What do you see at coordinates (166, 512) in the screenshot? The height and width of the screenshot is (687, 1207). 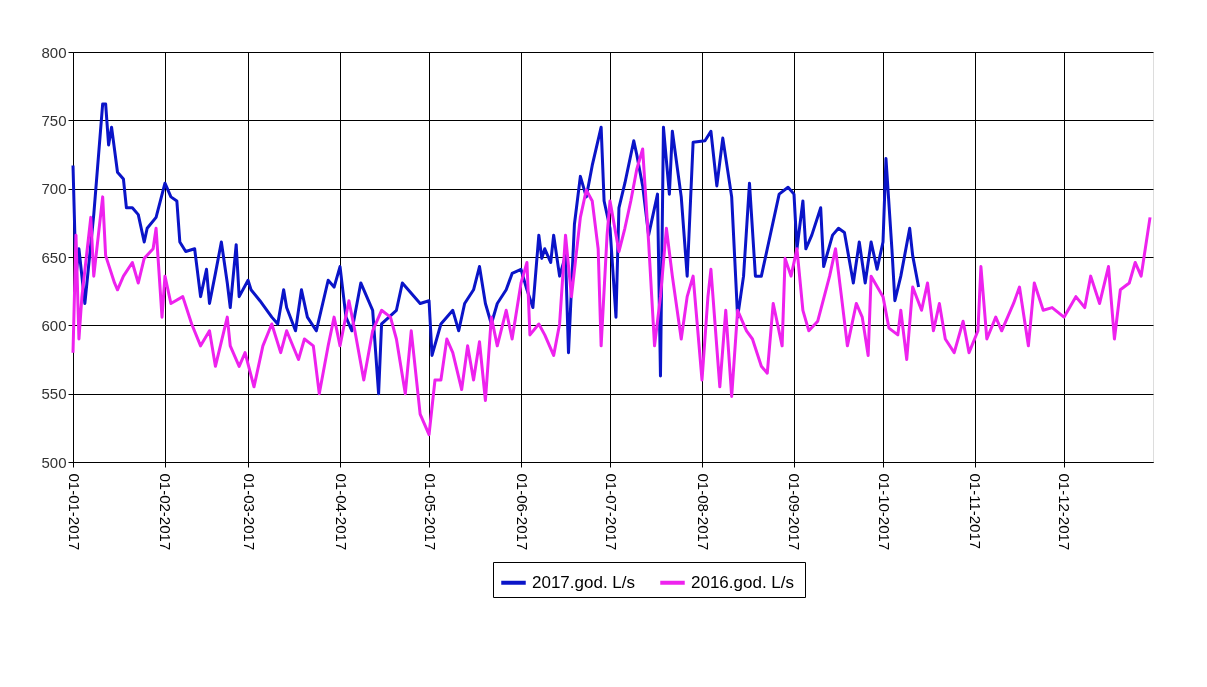 I see `x-tick-label: 01-02-2017` at bounding box center [166, 512].